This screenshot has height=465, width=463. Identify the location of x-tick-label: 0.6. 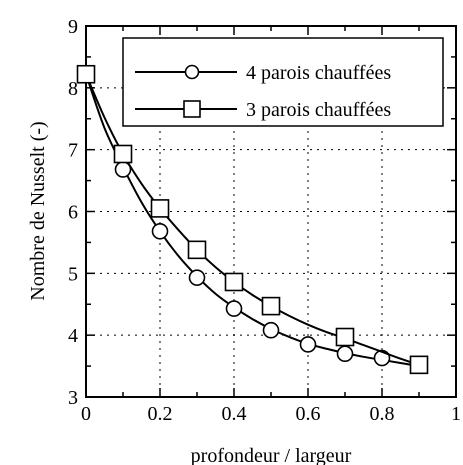
(308, 414).